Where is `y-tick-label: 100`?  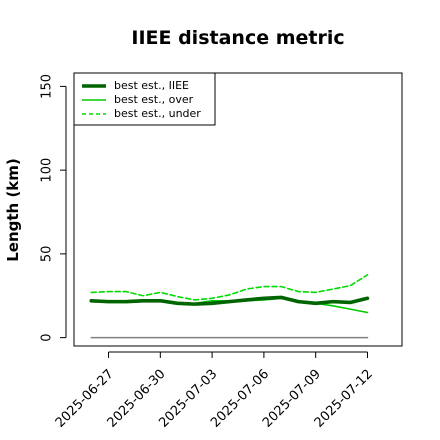 y-tick-label: 100 is located at coordinates (47, 170).